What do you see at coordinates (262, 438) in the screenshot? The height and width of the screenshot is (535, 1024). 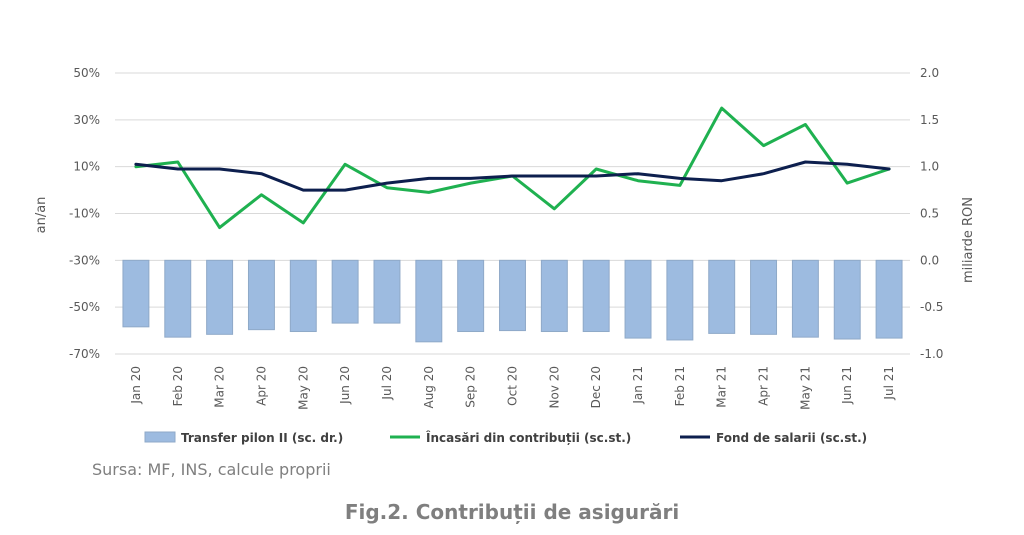 I see `legend-label: Transfer pilon II (sc. dr.)` at bounding box center [262, 438].